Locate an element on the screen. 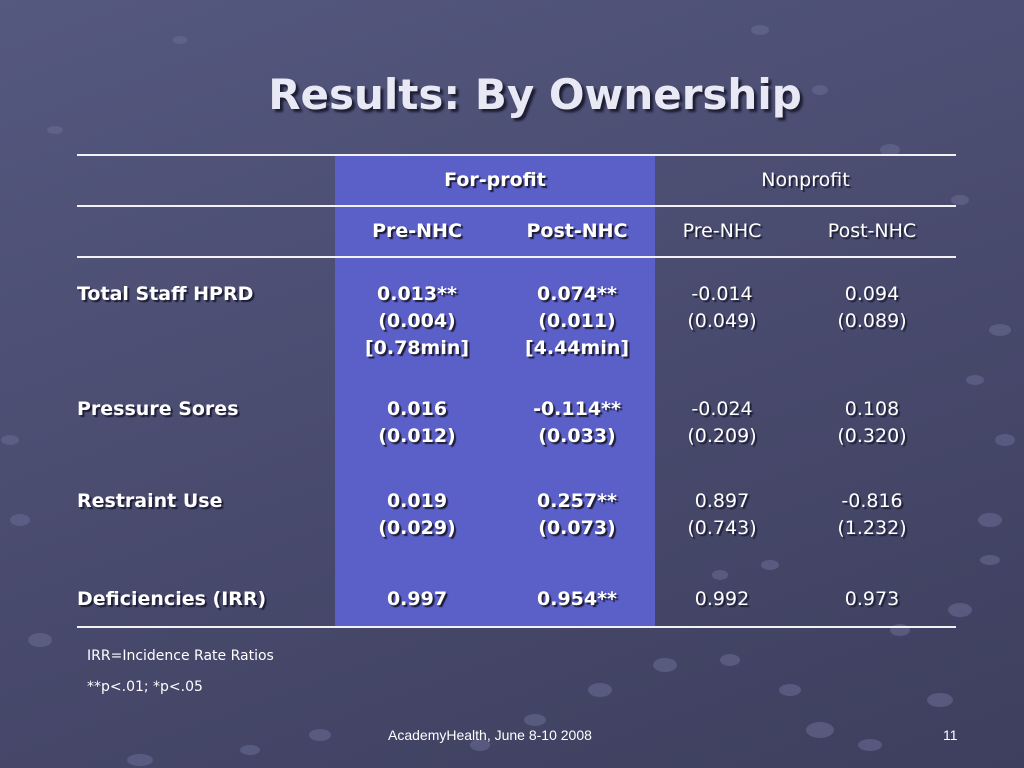  cell-line: (0.004) is located at coordinates (417, 321).